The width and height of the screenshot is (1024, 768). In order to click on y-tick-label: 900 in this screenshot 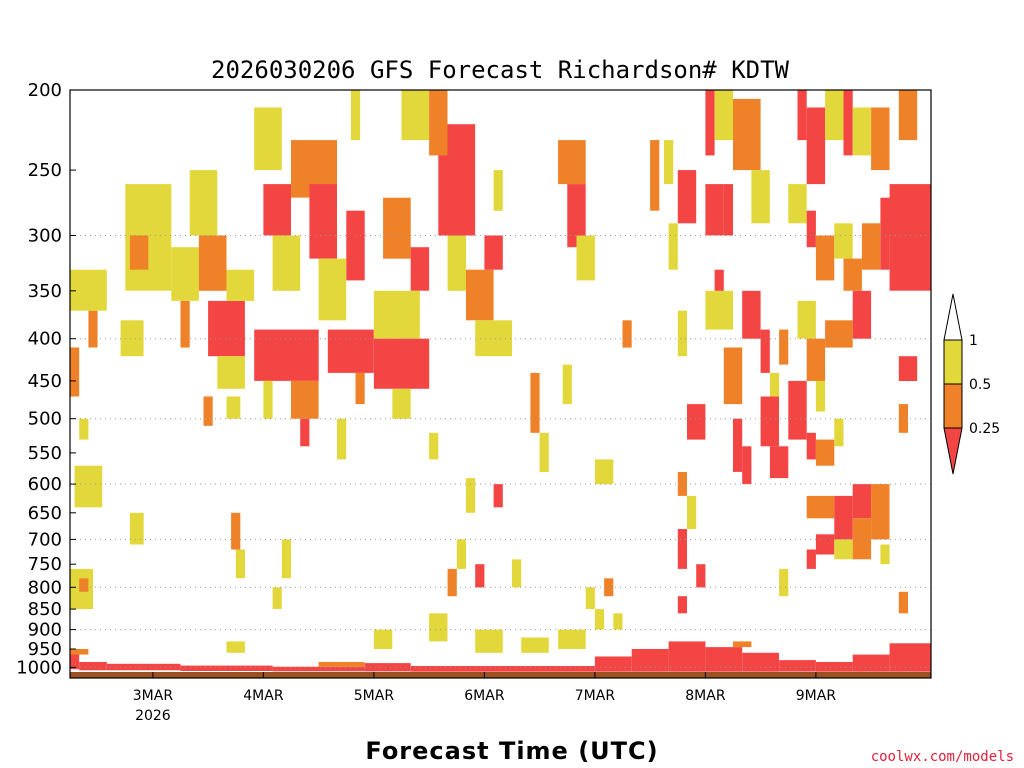, I will do `click(45, 630)`.